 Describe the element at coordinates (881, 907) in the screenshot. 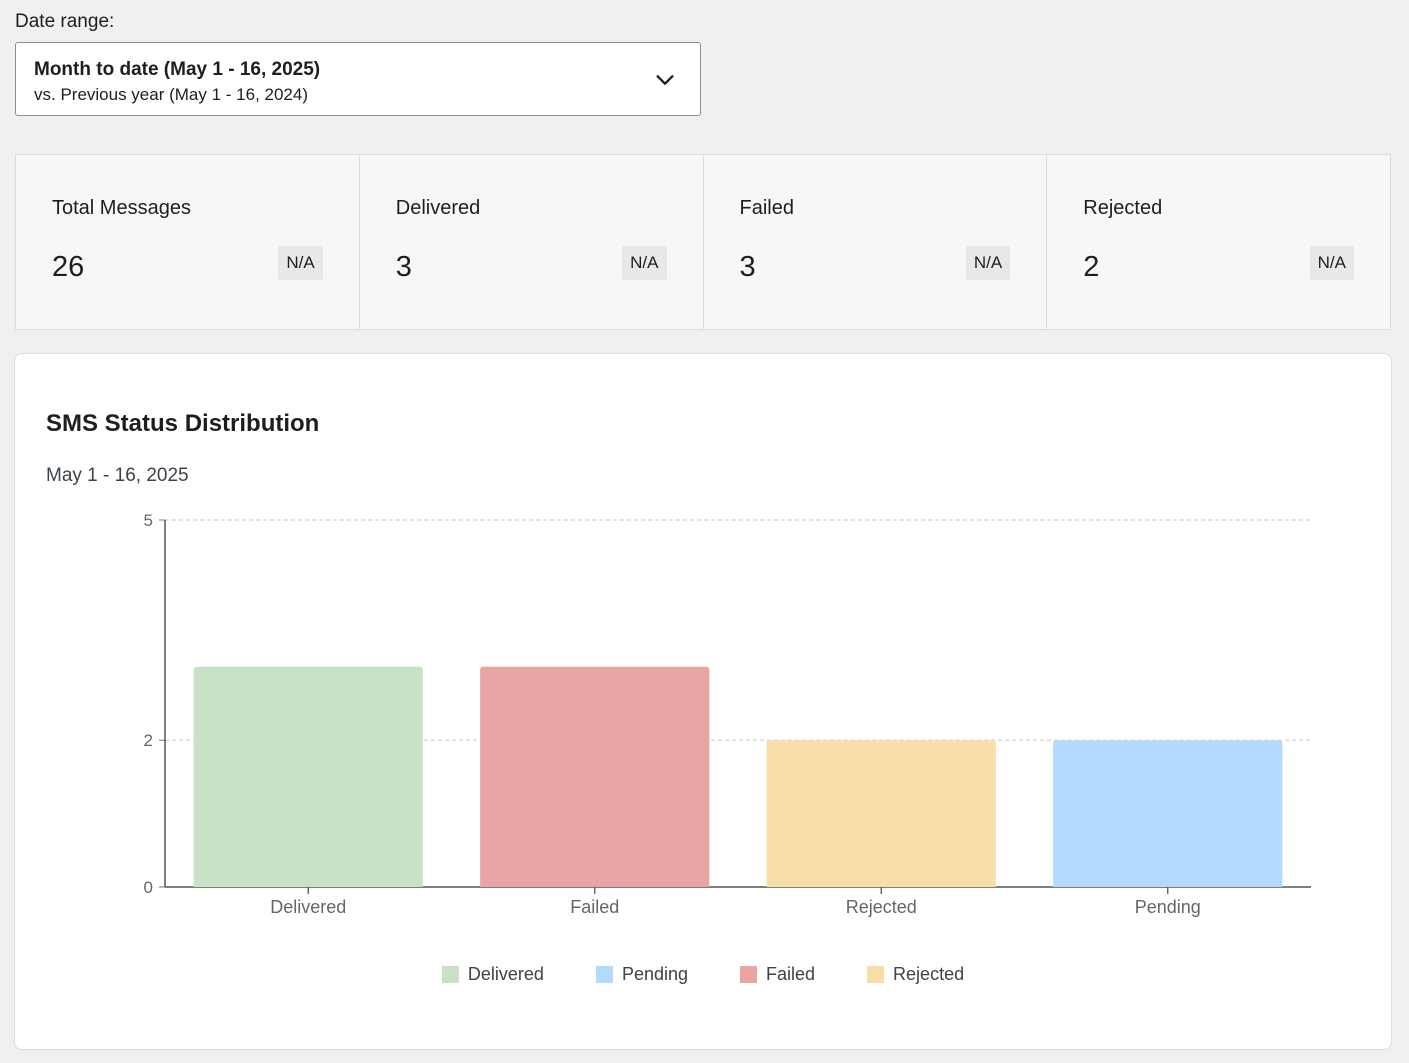

I see `x-tick-label: Rejected` at that location.